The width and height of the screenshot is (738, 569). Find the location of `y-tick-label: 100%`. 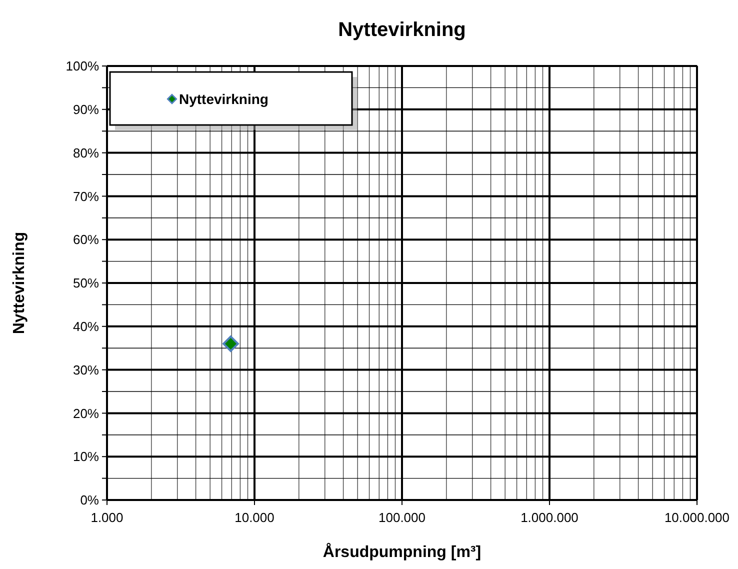

y-tick-label: 100% is located at coordinates (83, 66).